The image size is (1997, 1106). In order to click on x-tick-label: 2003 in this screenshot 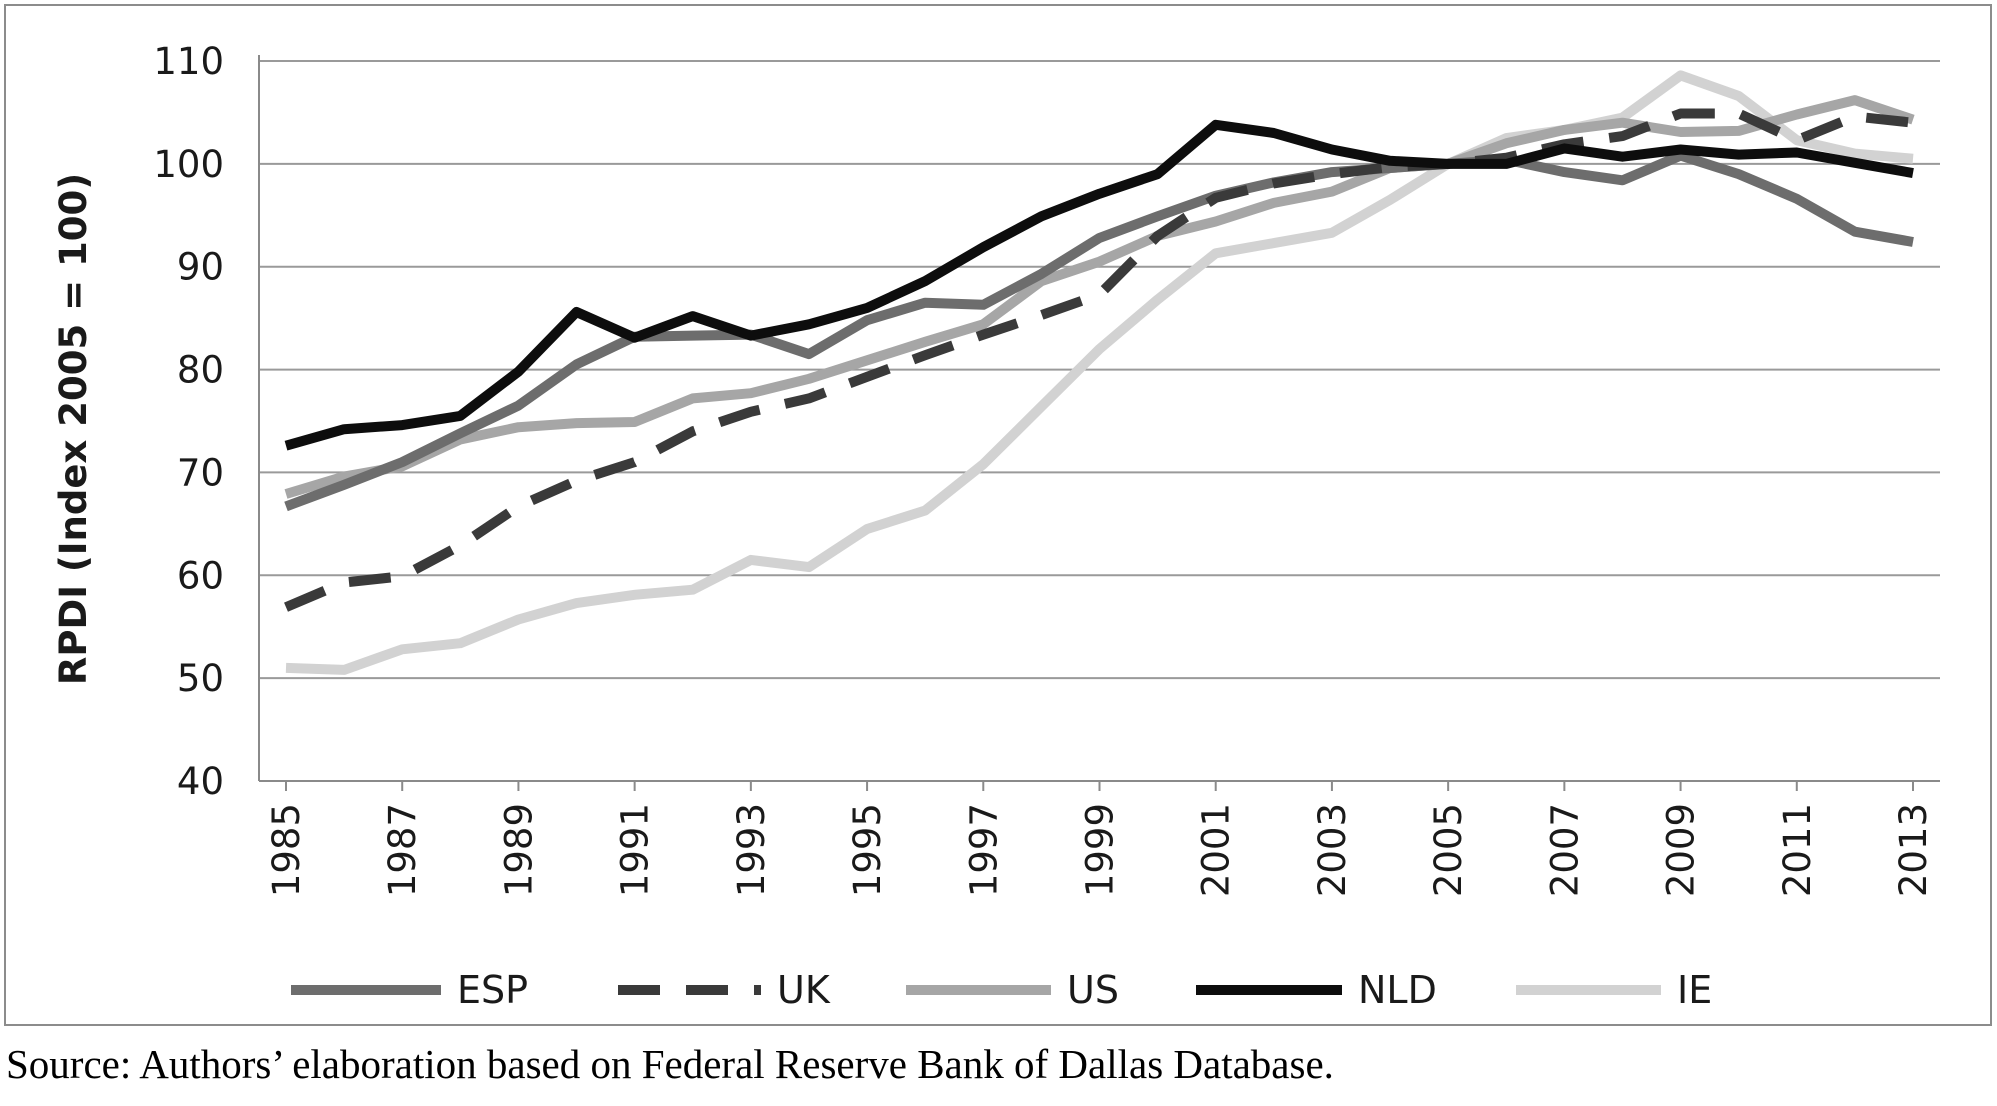, I will do `click(1332, 850)`.